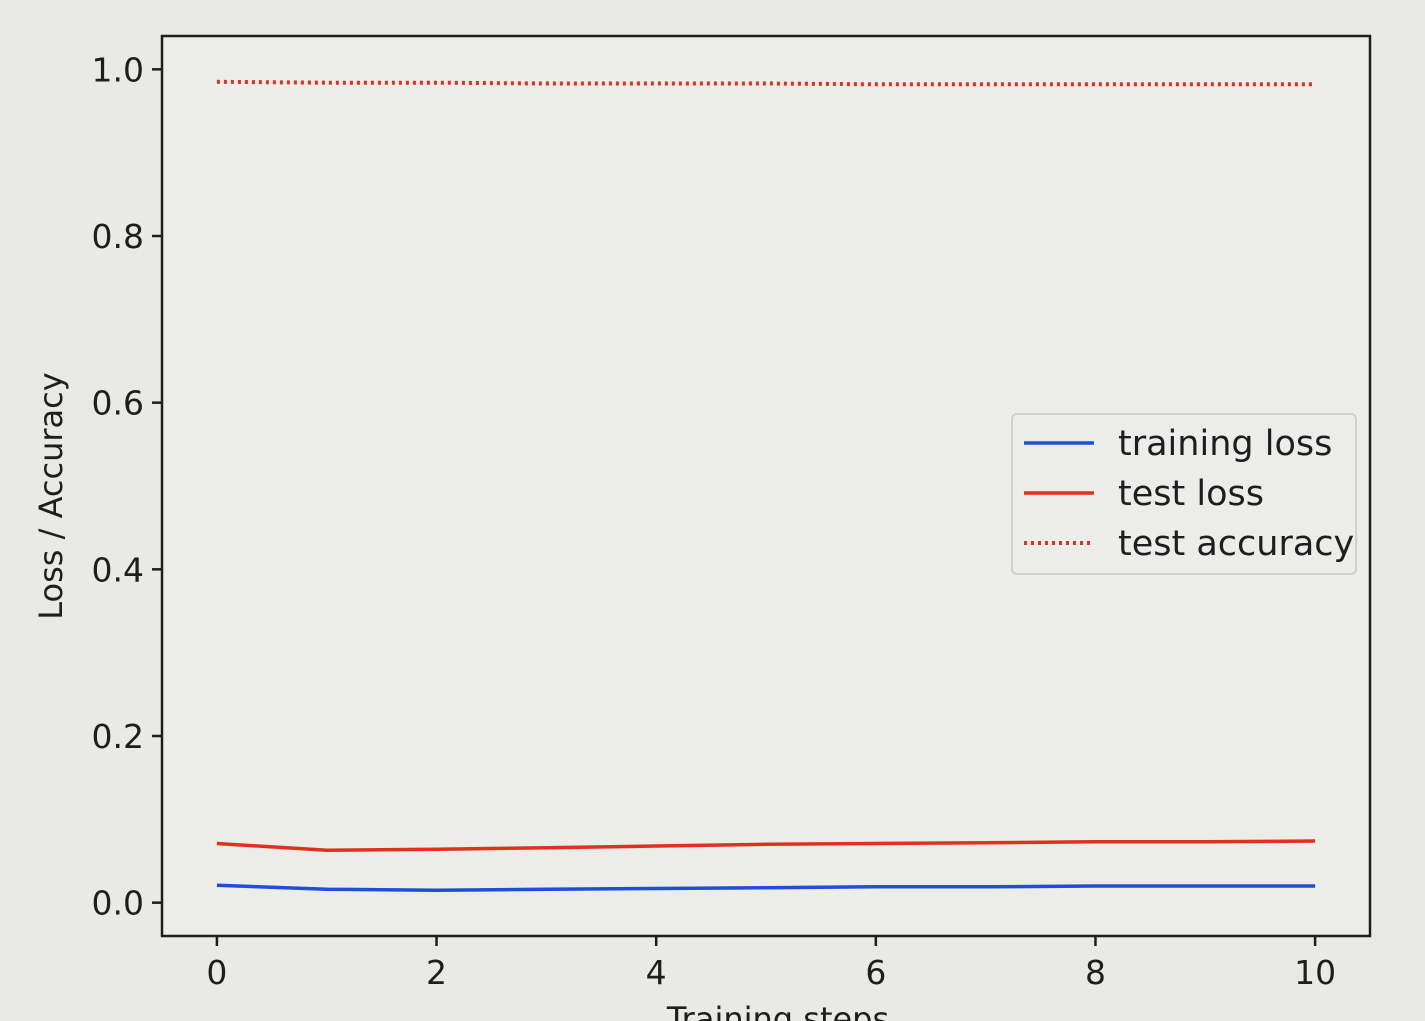 The image size is (1425, 1021). Describe the element at coordinates (1095, 972) in the screenshot. I see `x-tick-label: 8` at that location.